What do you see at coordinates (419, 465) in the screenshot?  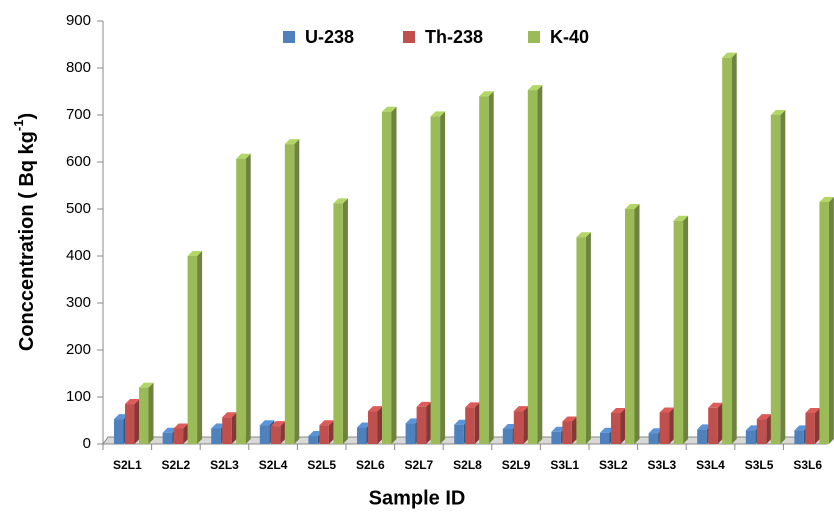 I see `x-tick-label: S2L7` at bounding box center [419, 465].